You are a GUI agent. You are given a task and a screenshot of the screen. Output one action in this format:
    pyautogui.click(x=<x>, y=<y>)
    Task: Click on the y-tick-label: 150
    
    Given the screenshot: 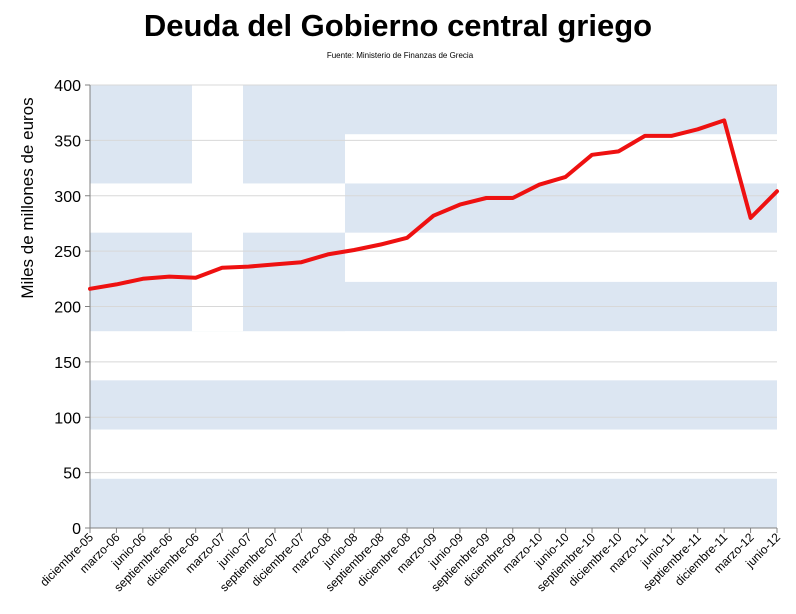 What is the action you would take?
    pyautogui.click(x=67, y=363)
    